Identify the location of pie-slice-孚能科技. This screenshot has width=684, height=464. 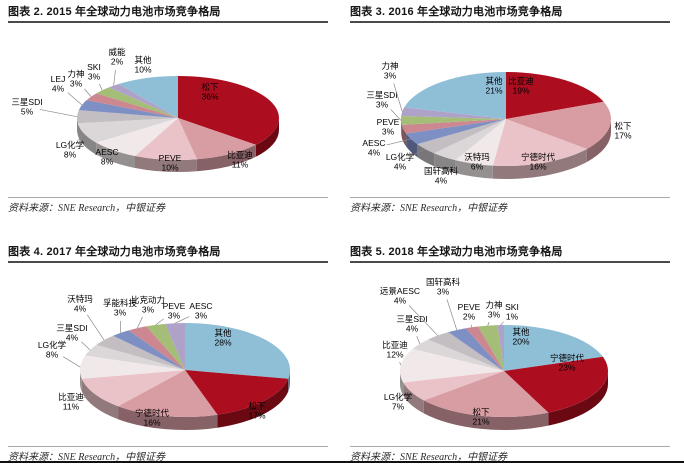
(149, 350).